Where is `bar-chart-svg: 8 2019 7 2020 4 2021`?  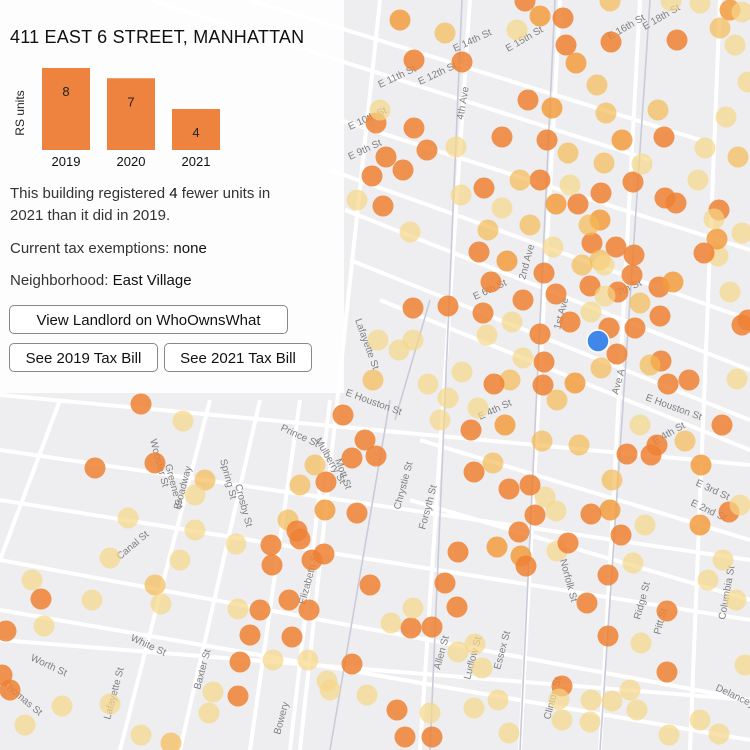 bar-chart-svg: 8 2019 7 2020 4 2021 is located at coordinates (131, 118).